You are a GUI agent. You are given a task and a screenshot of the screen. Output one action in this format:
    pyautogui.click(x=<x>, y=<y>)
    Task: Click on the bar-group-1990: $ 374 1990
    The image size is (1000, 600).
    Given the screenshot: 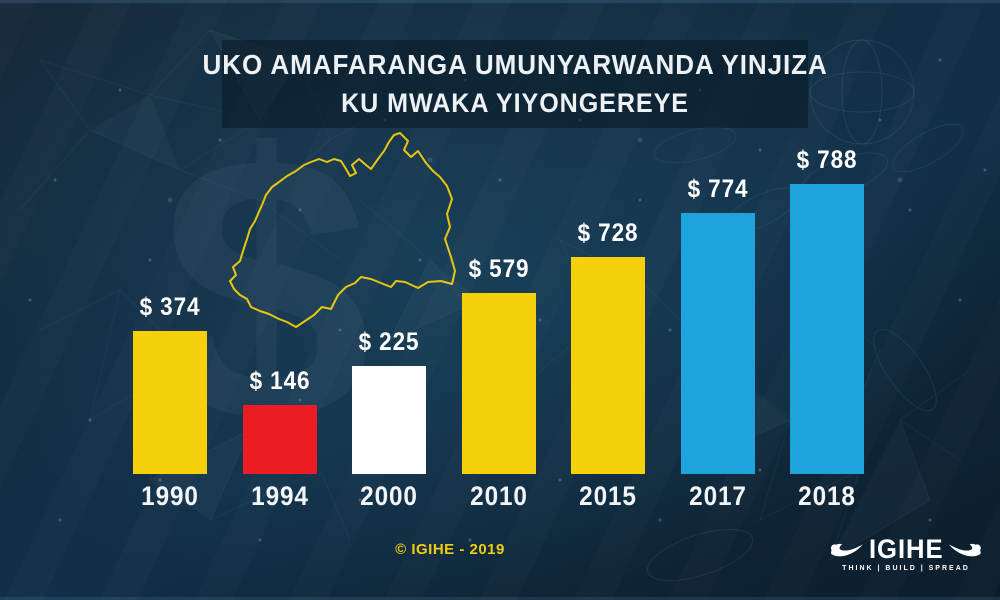 What is the action you would take?
    pyautogui.click(x=170, y=402)
    